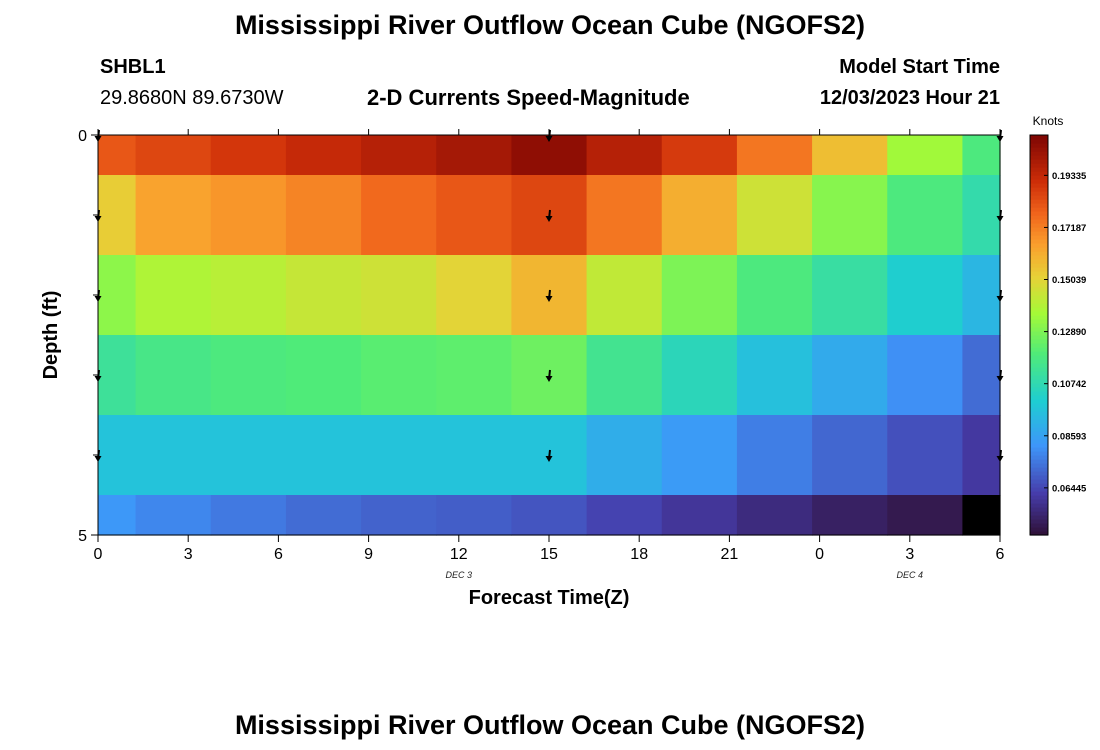 The height and width of the screenshot is (750, 1100). Describe the element at coordinates (82, 536) in the screenshot. I see `y-tick-label: 5` at that location.